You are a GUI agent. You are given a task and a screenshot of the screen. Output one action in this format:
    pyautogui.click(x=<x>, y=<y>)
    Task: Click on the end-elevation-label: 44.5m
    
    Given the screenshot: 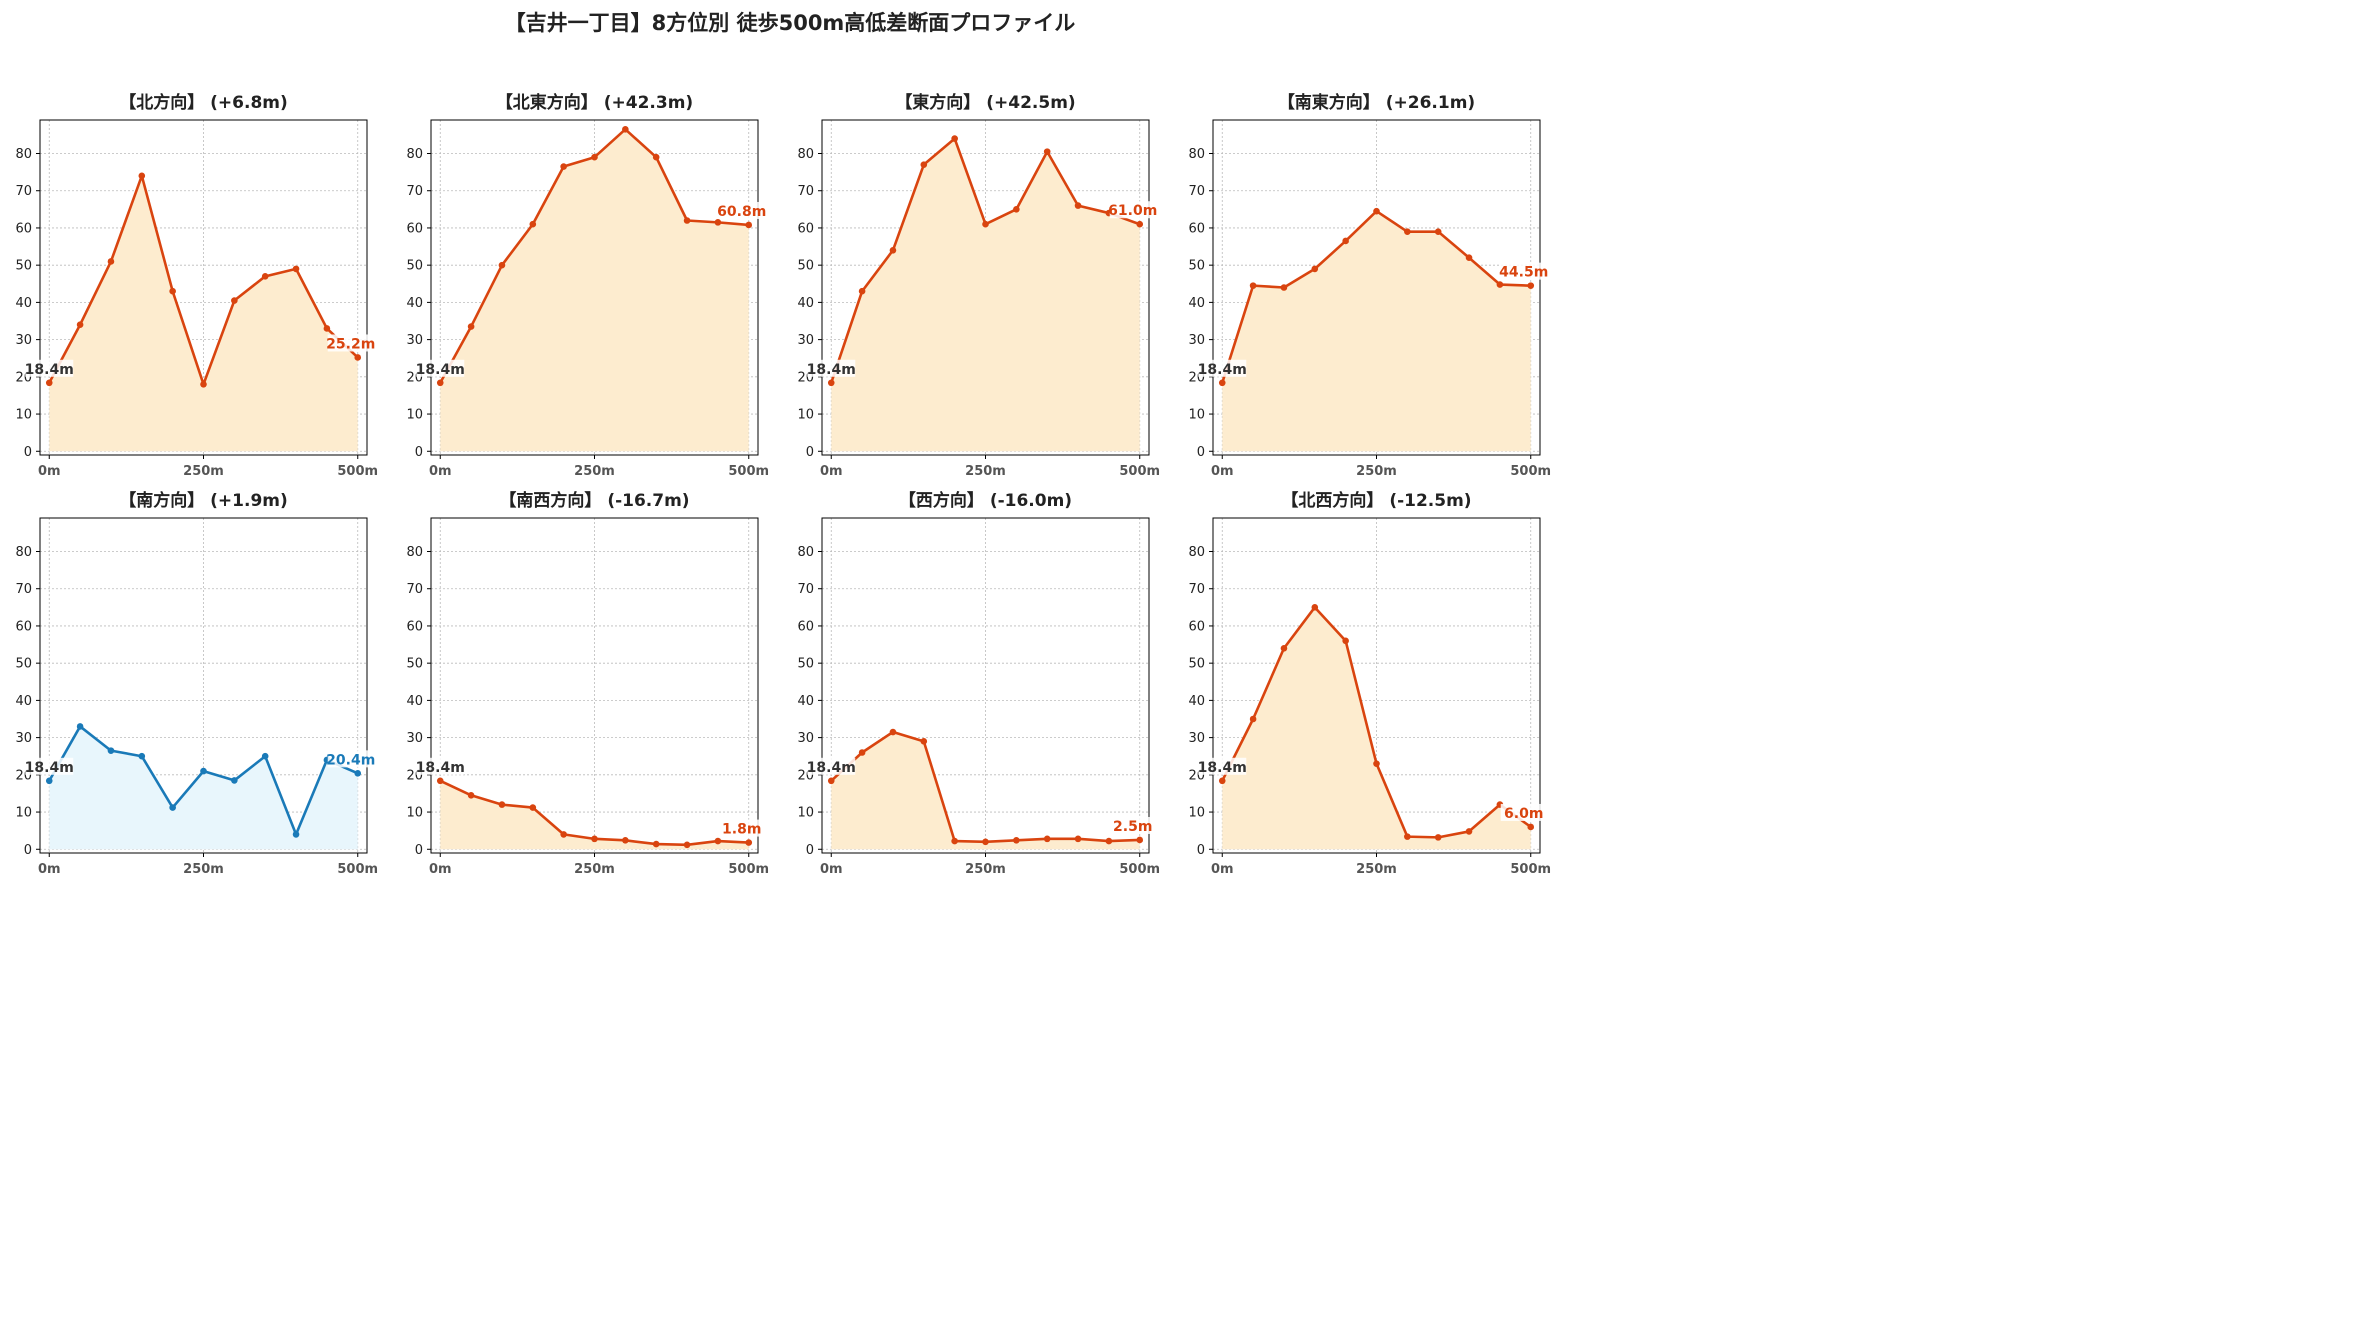 What is the action you would take?
    pyautogui.click(x=1523, y=273)
    